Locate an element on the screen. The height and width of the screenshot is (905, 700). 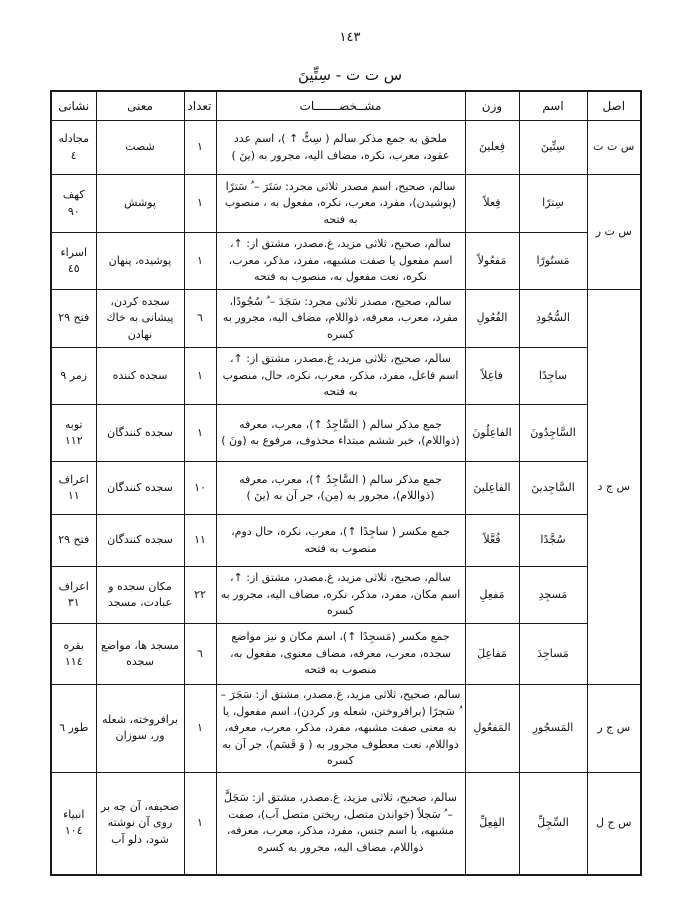
count-cell: ٢٢ is located at coordinates (200, 595).